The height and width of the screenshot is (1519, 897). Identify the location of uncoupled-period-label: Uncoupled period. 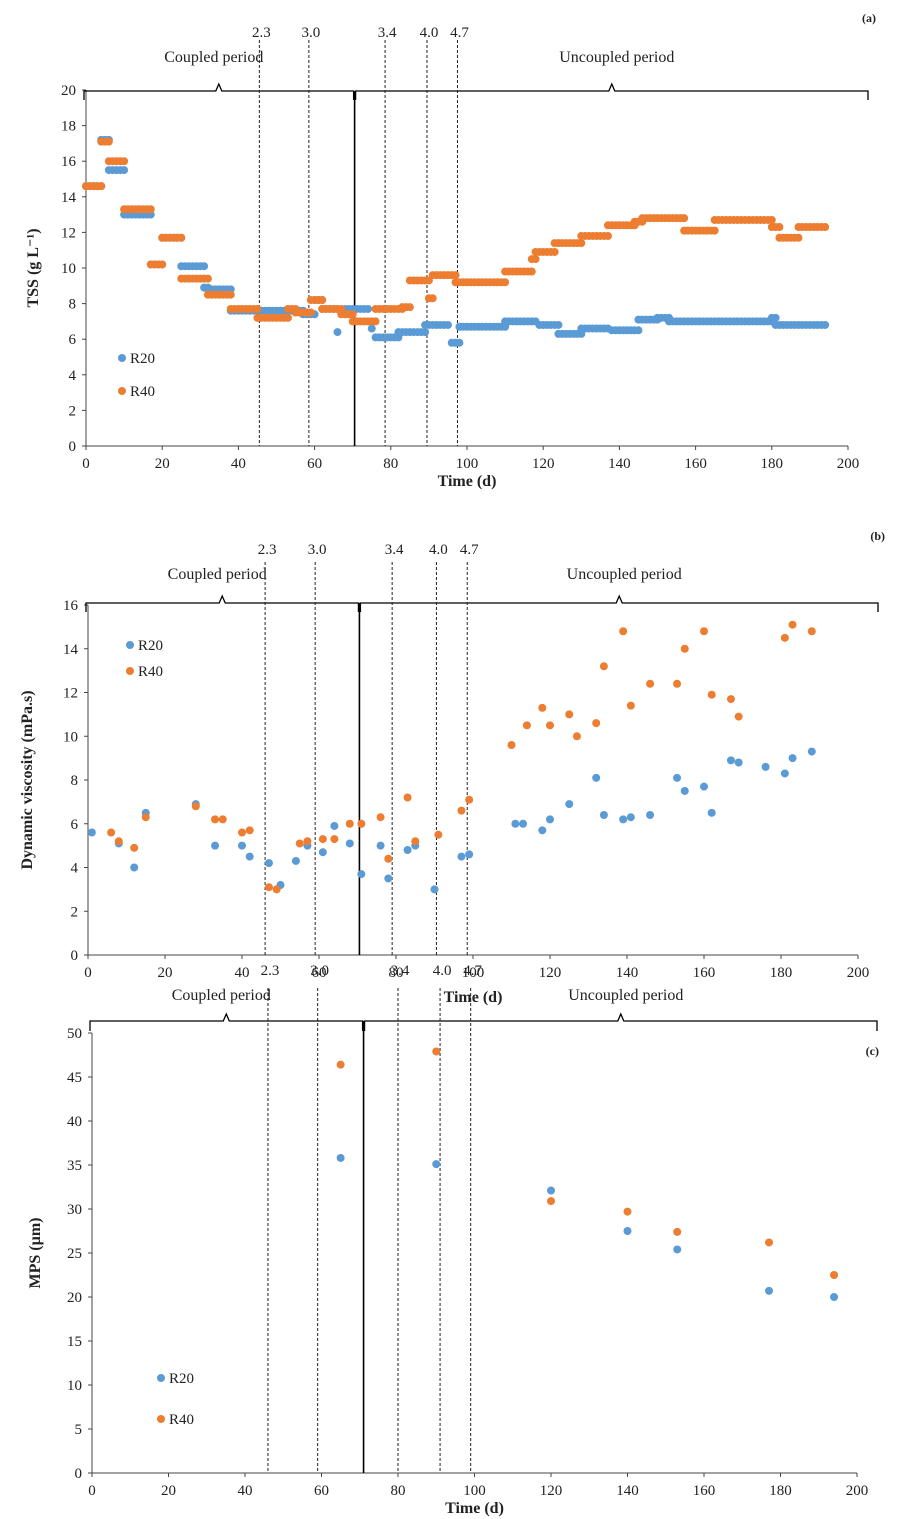
(624, 574).